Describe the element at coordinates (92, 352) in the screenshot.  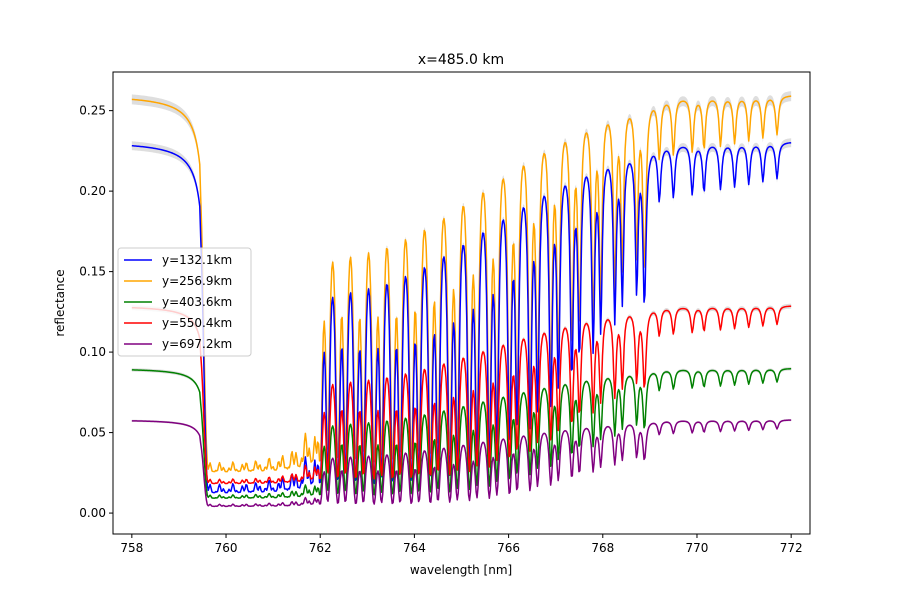
I see `y-tick-label: 0.10` at that location.